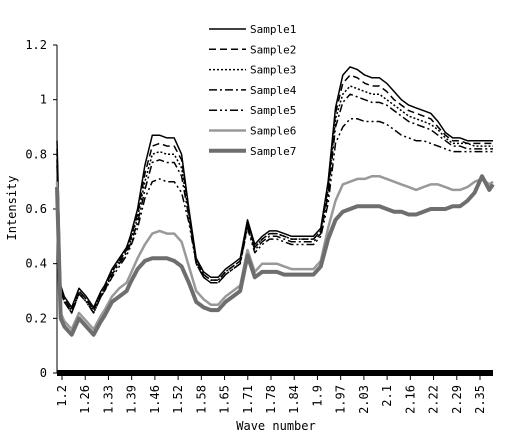 Image resolution: width=511 pixels, height=438 pixels. What do you see at coordinates (275, 373) in the screenshot?
I see `x-axis-line` at bounding box center [275, 373].